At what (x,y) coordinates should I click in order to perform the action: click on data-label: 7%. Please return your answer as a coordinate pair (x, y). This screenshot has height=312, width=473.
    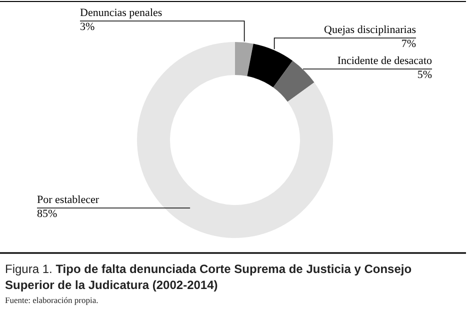
    Looking at the image, I should click on (408, 44).